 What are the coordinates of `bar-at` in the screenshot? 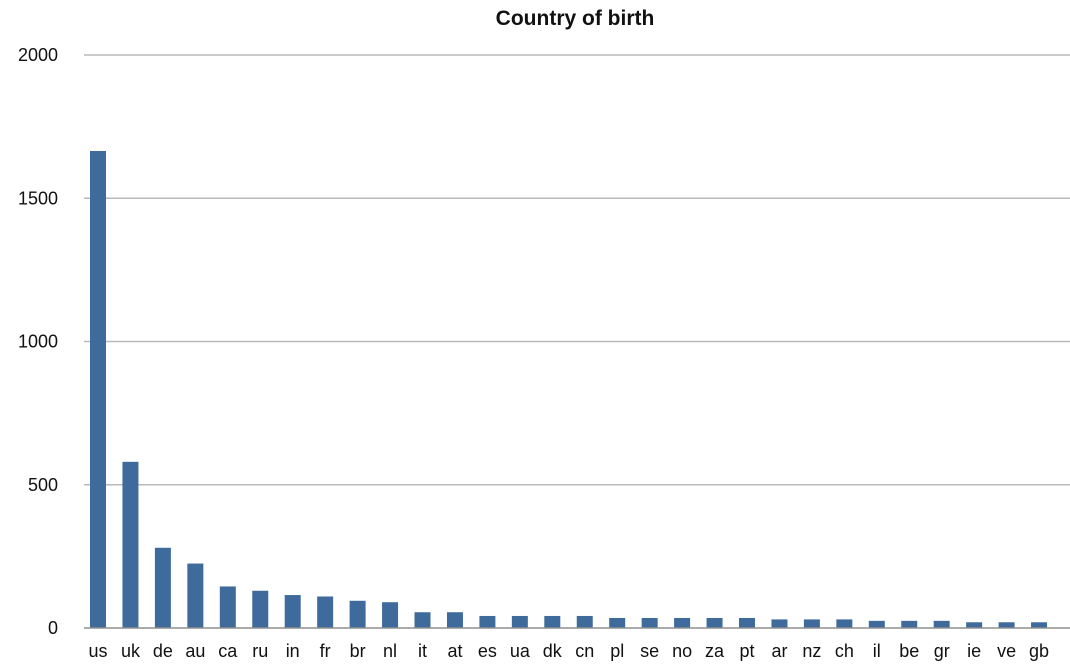 It's located at (454, 620).